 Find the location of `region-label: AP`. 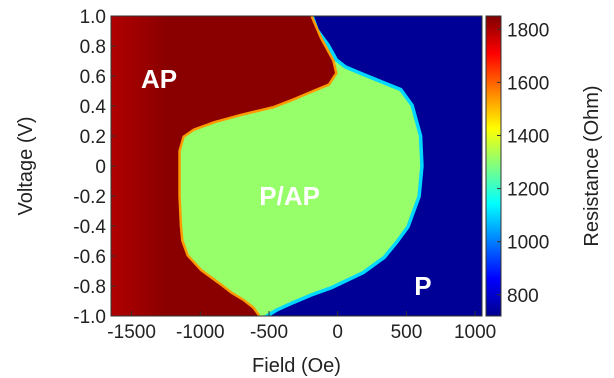

region-label: AP is located at coordinates (159, 79).